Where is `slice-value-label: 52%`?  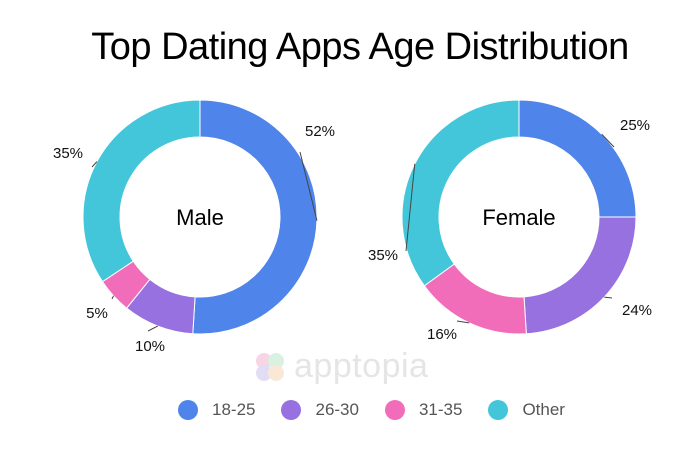 slice-value-label: 52% is located at coordinates (320, 131).